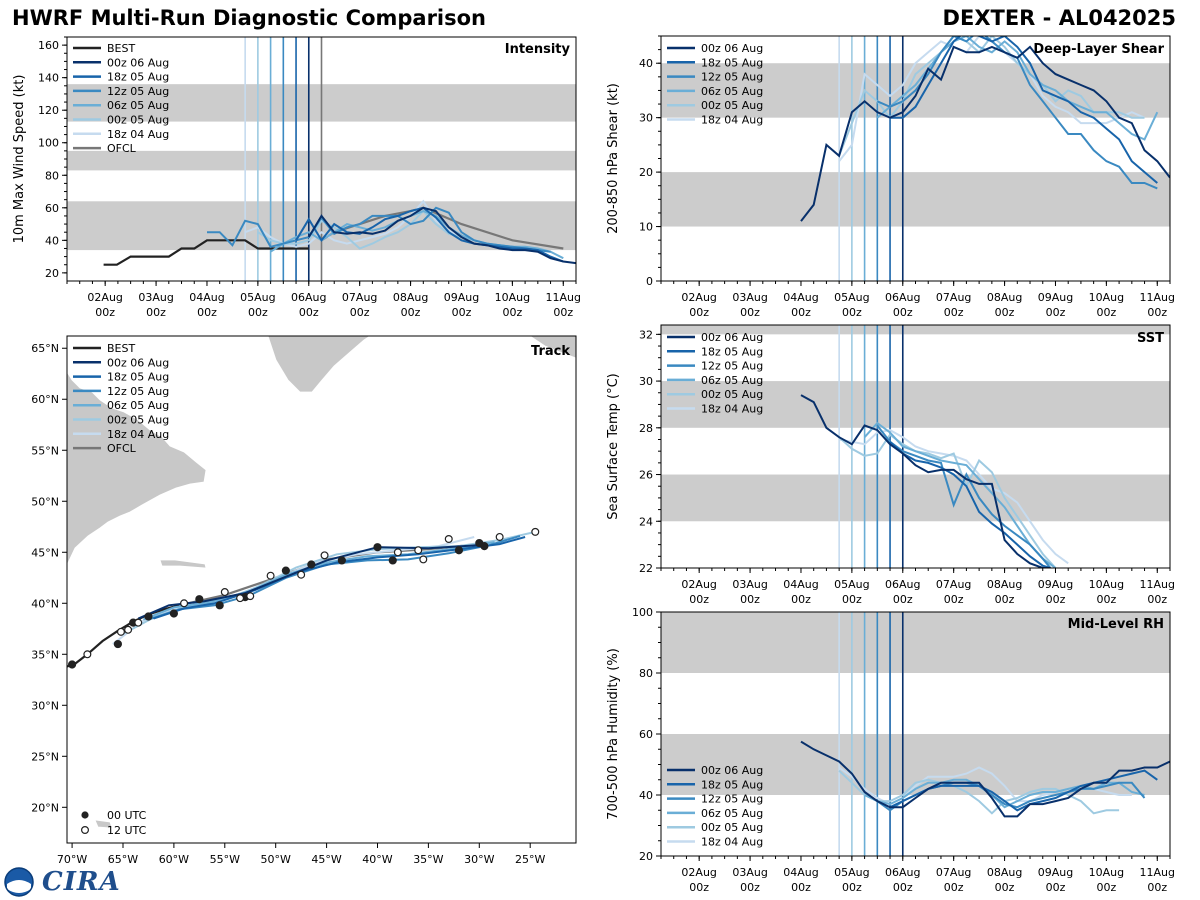 Image resolution: width=1200 pixels, height=900 pixels. Describe the element at coordinates (953, 872) in the screenshot. I see `rh-xtick-label: 07Aug` at that location.